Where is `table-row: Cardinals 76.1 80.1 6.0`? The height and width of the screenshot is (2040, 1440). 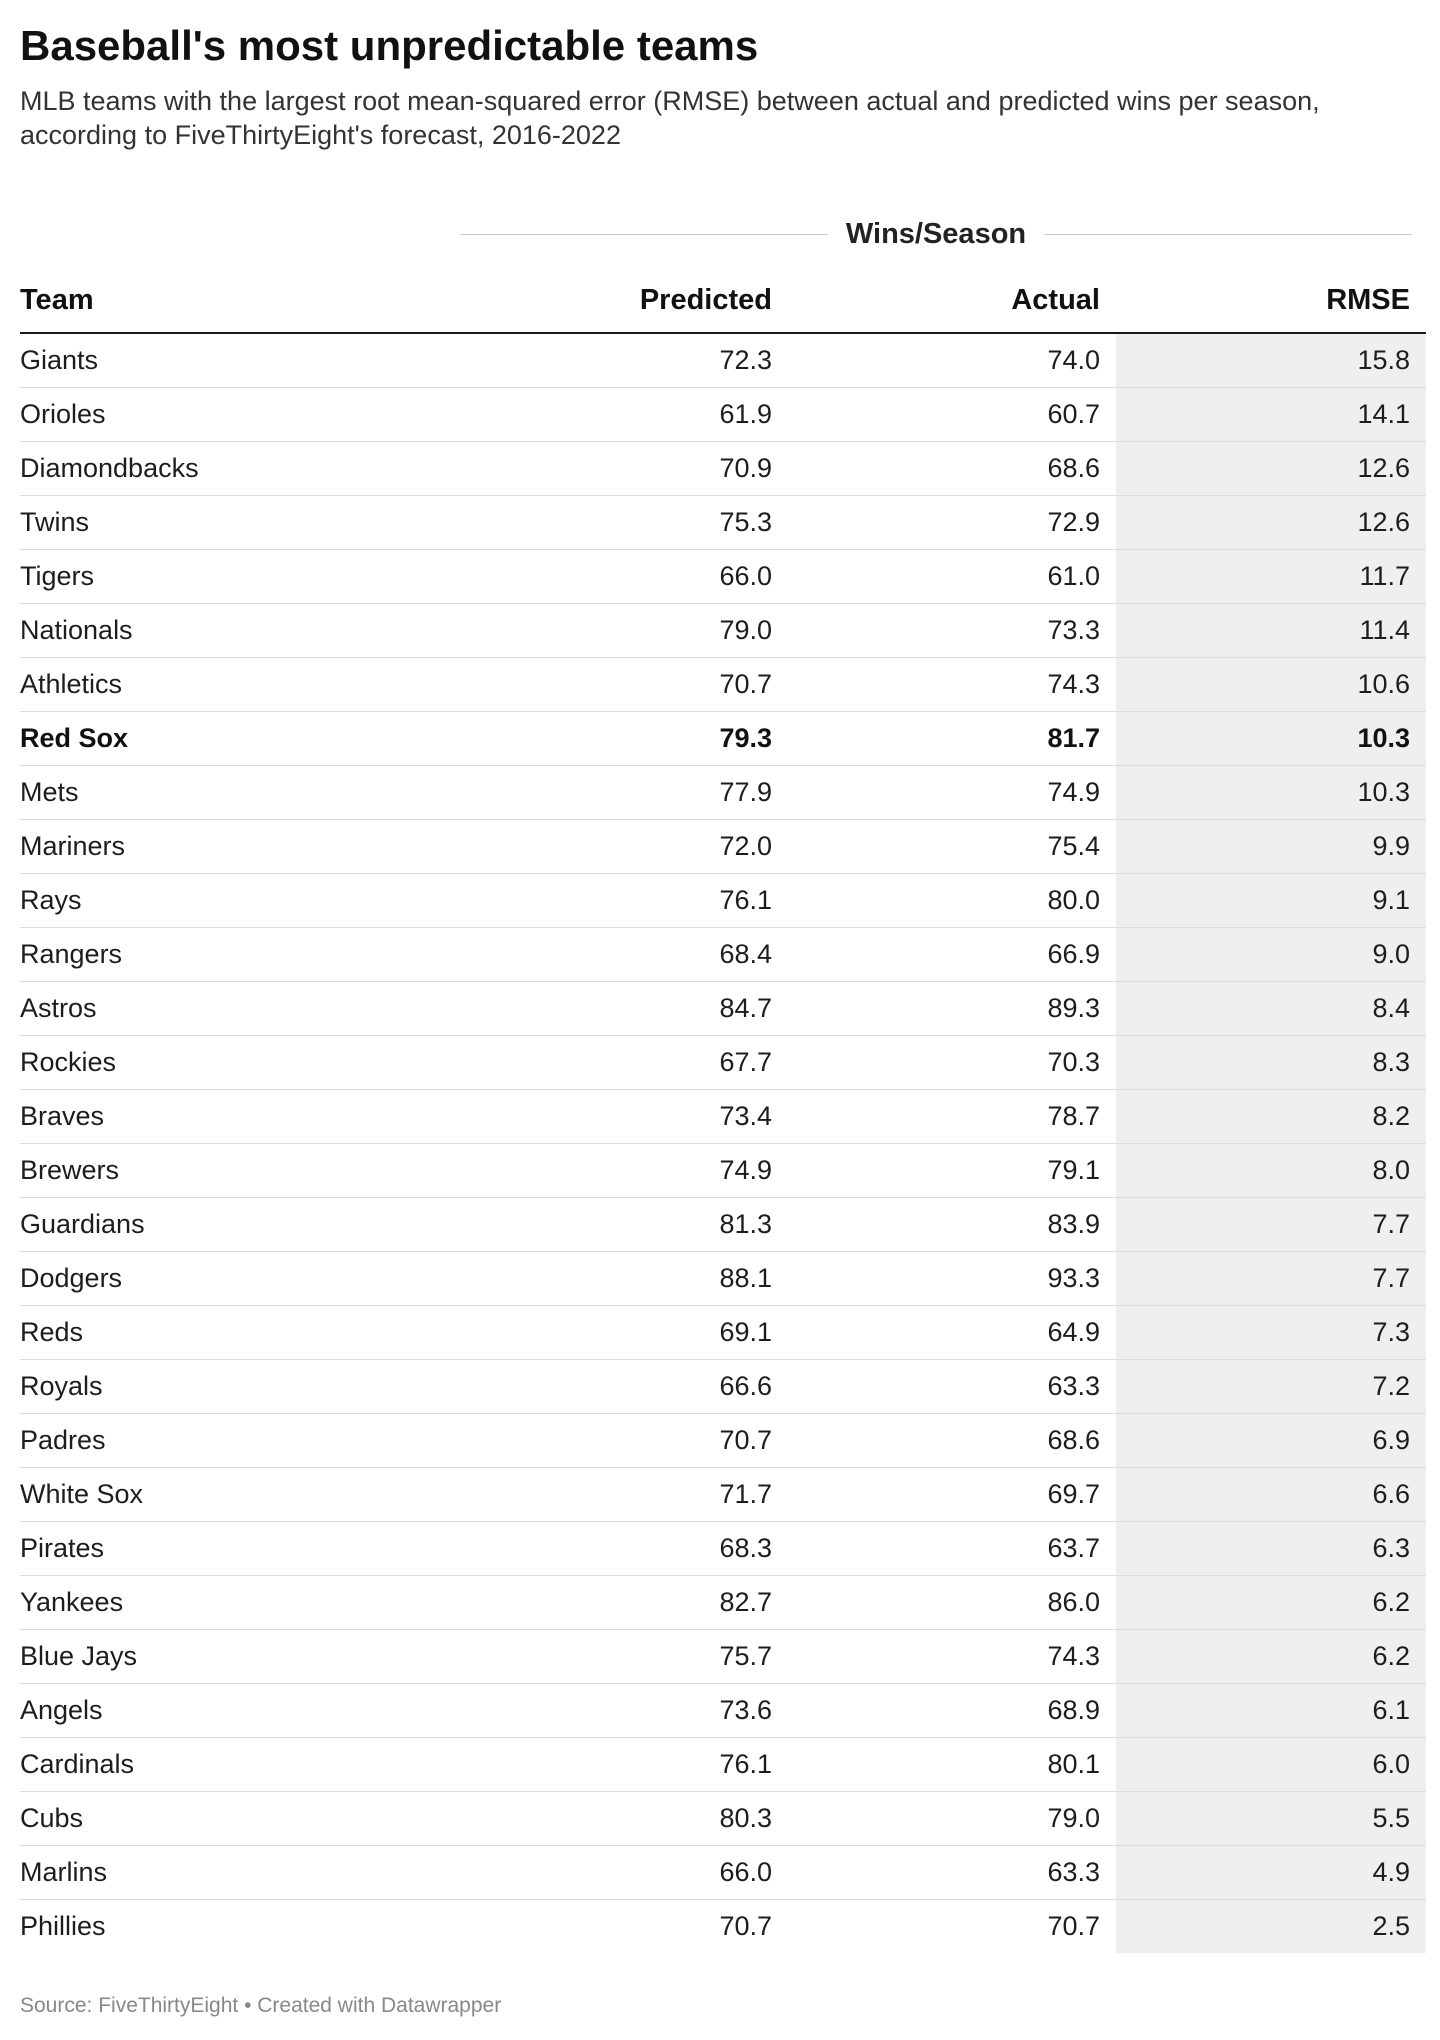
table-row: Cardinals 76.1 80.1 6.0 is located at coordinates (723, 1764).